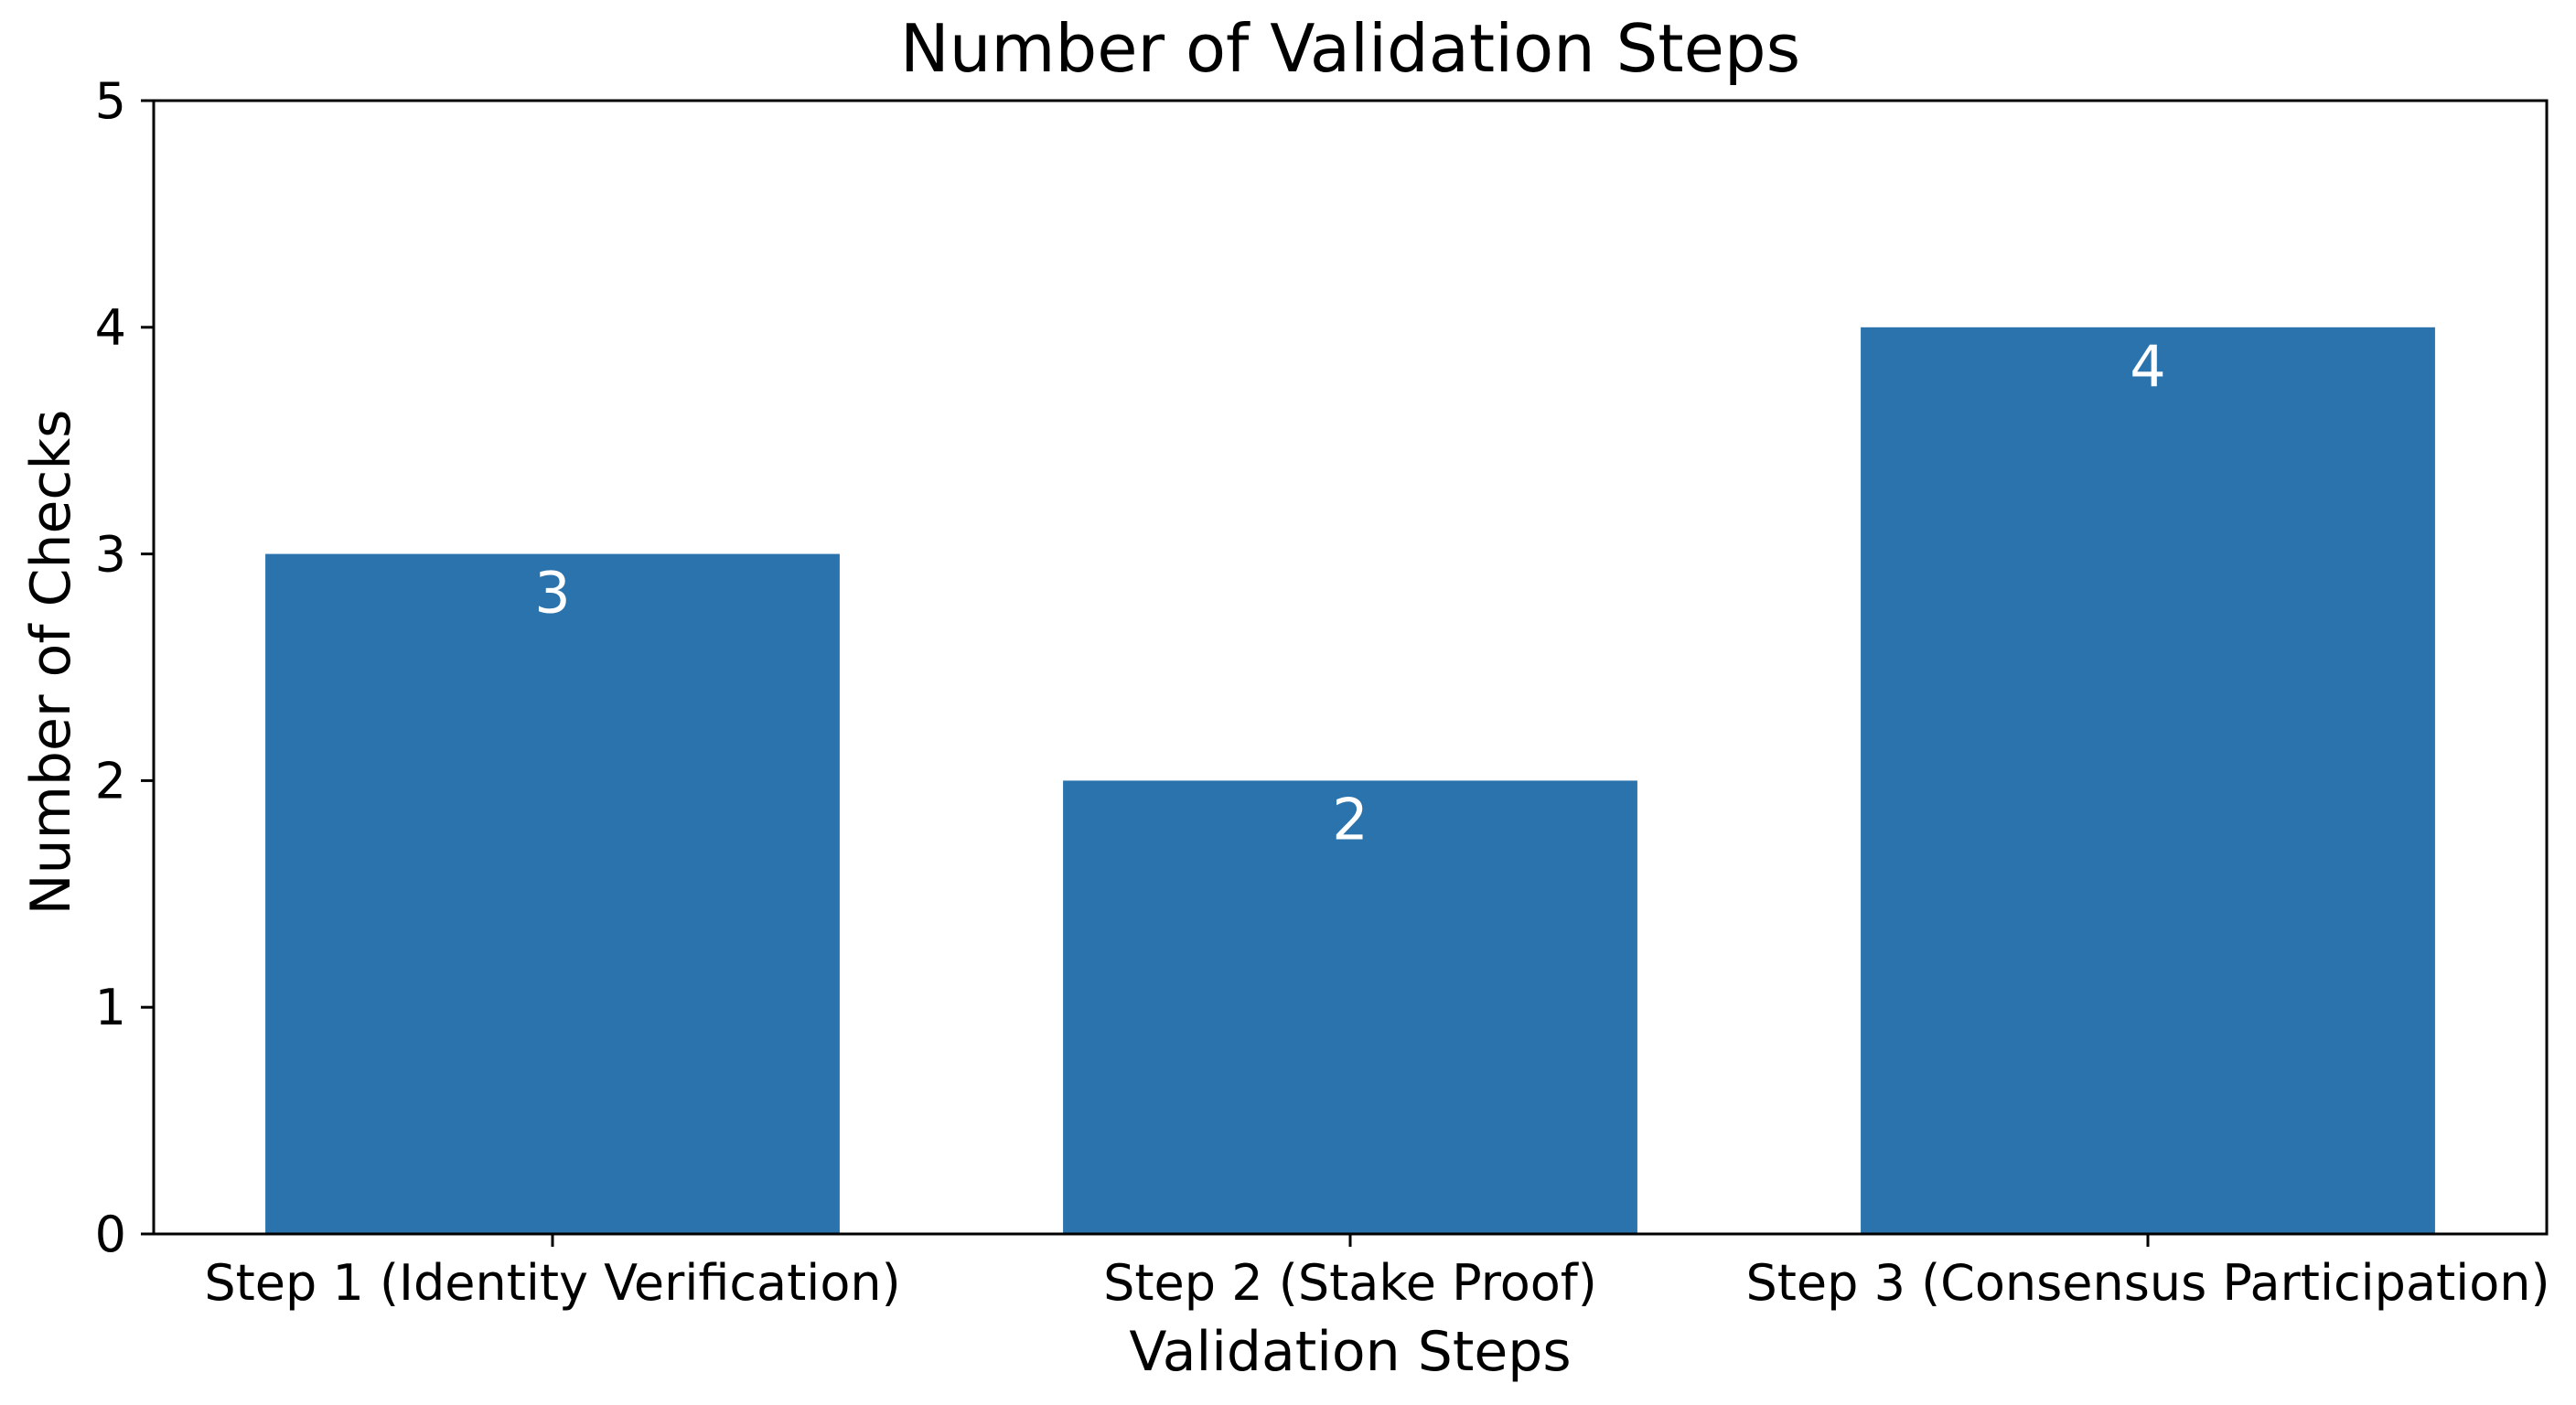  I want to click on x-axis-title: Validation Steps, so click(1350, 1352).